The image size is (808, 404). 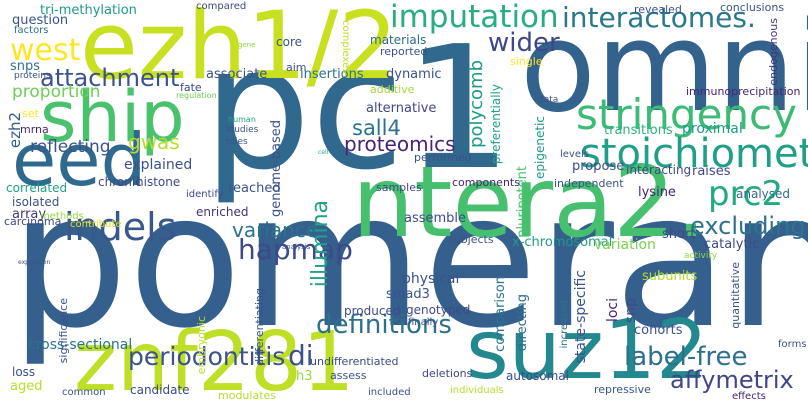 I want to click on cloud-word: short, so click(x=679, y=234).